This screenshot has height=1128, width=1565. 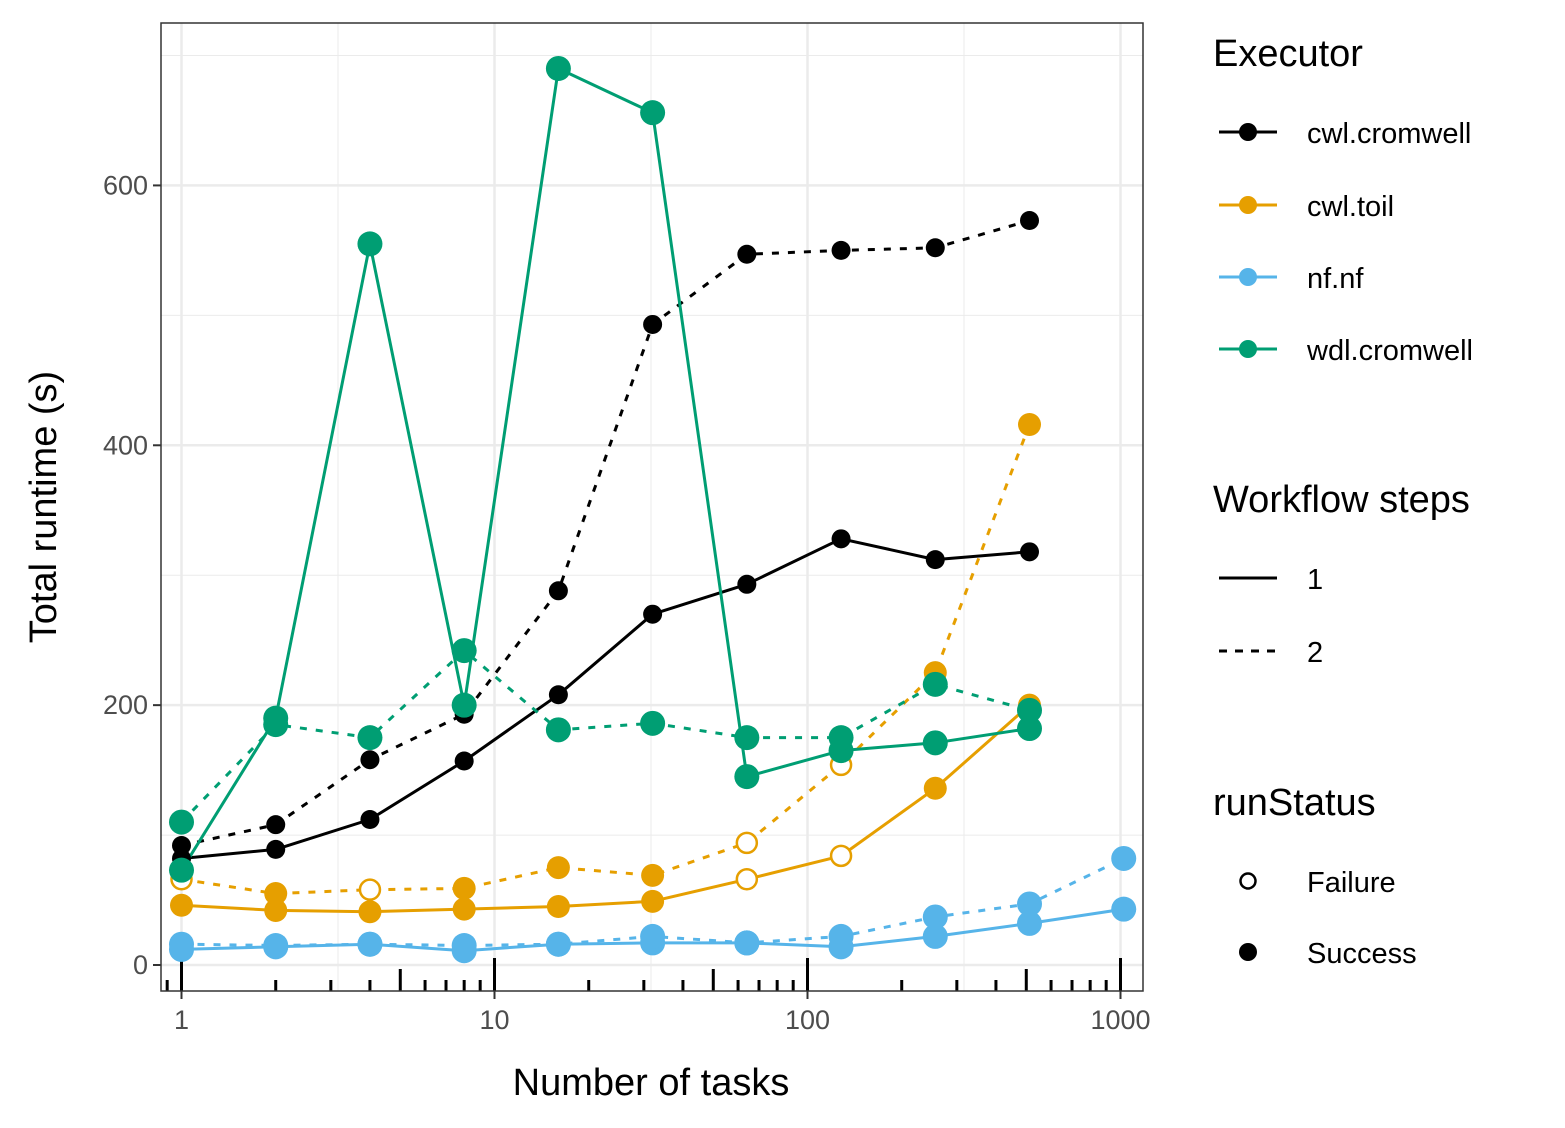 I want to click on x-tick-label: 10, so click(x=494, y=1020).